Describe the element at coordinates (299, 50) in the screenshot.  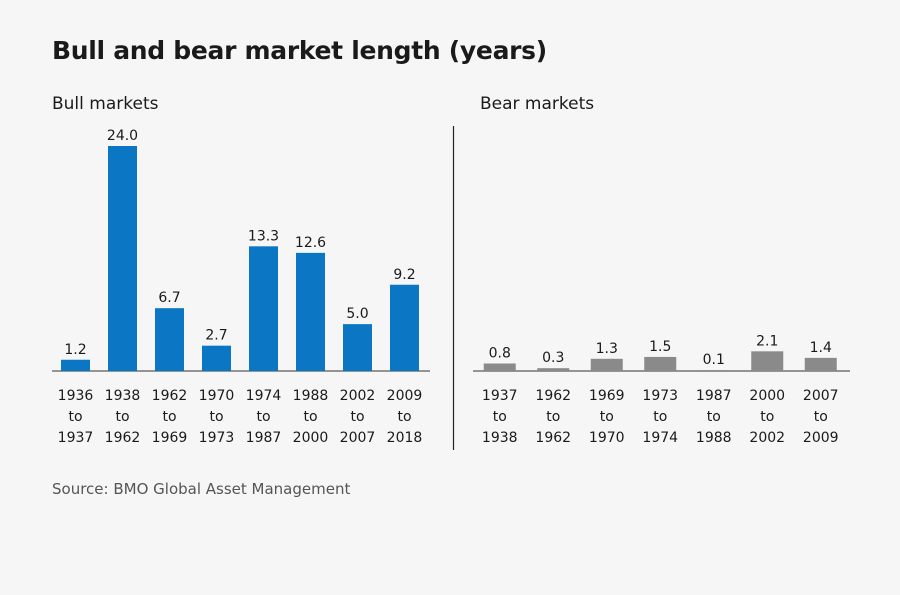
I see `chart-title: Bull and bear market length (years)` at that location.